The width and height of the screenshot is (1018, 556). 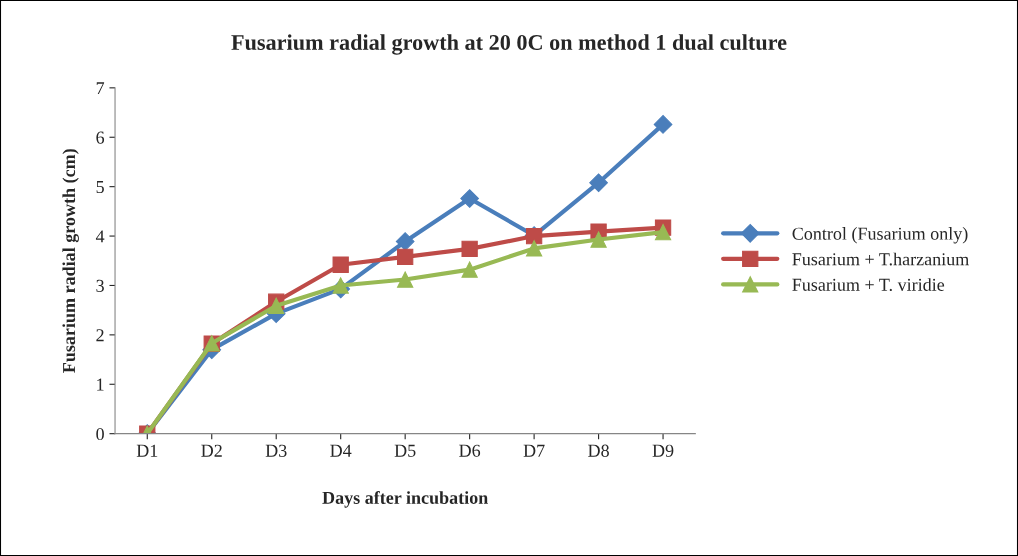 What do you see at coordinates (100, 384) in the screenshot?
I see `y-tick-label: 1` at bounding box center [100, 384].